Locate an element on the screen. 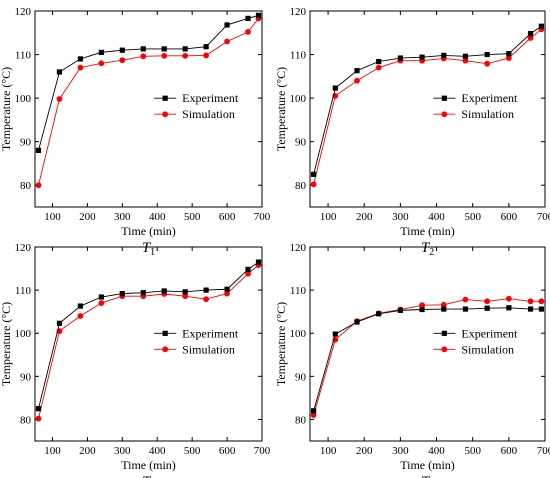 The width and height of the screenshot is (550, 478). x-tick-label: 100 is located at coordinates (52, 451).